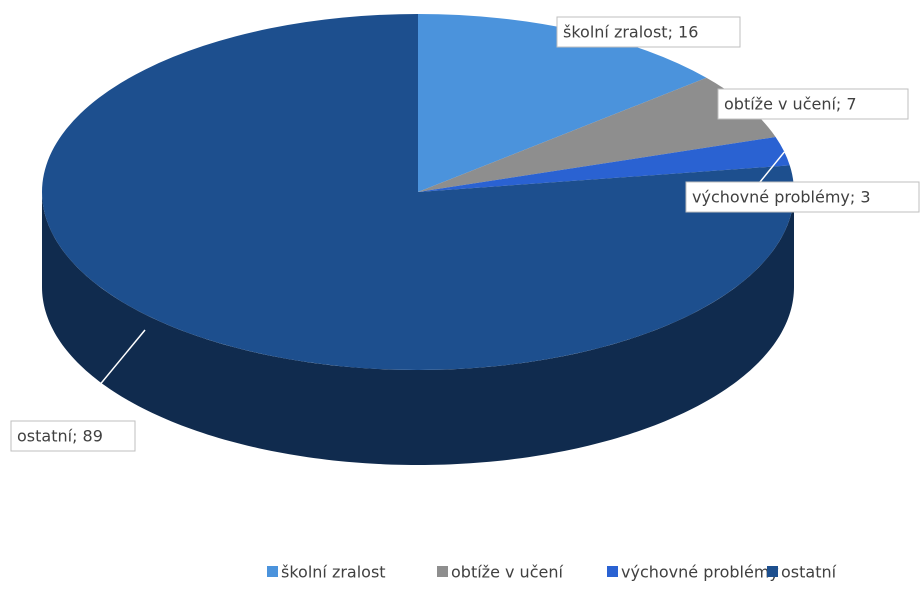 The height and width of the screenshot is (601, 922). I want to click on legend-label: obtíže v učení, so click(507, 572).